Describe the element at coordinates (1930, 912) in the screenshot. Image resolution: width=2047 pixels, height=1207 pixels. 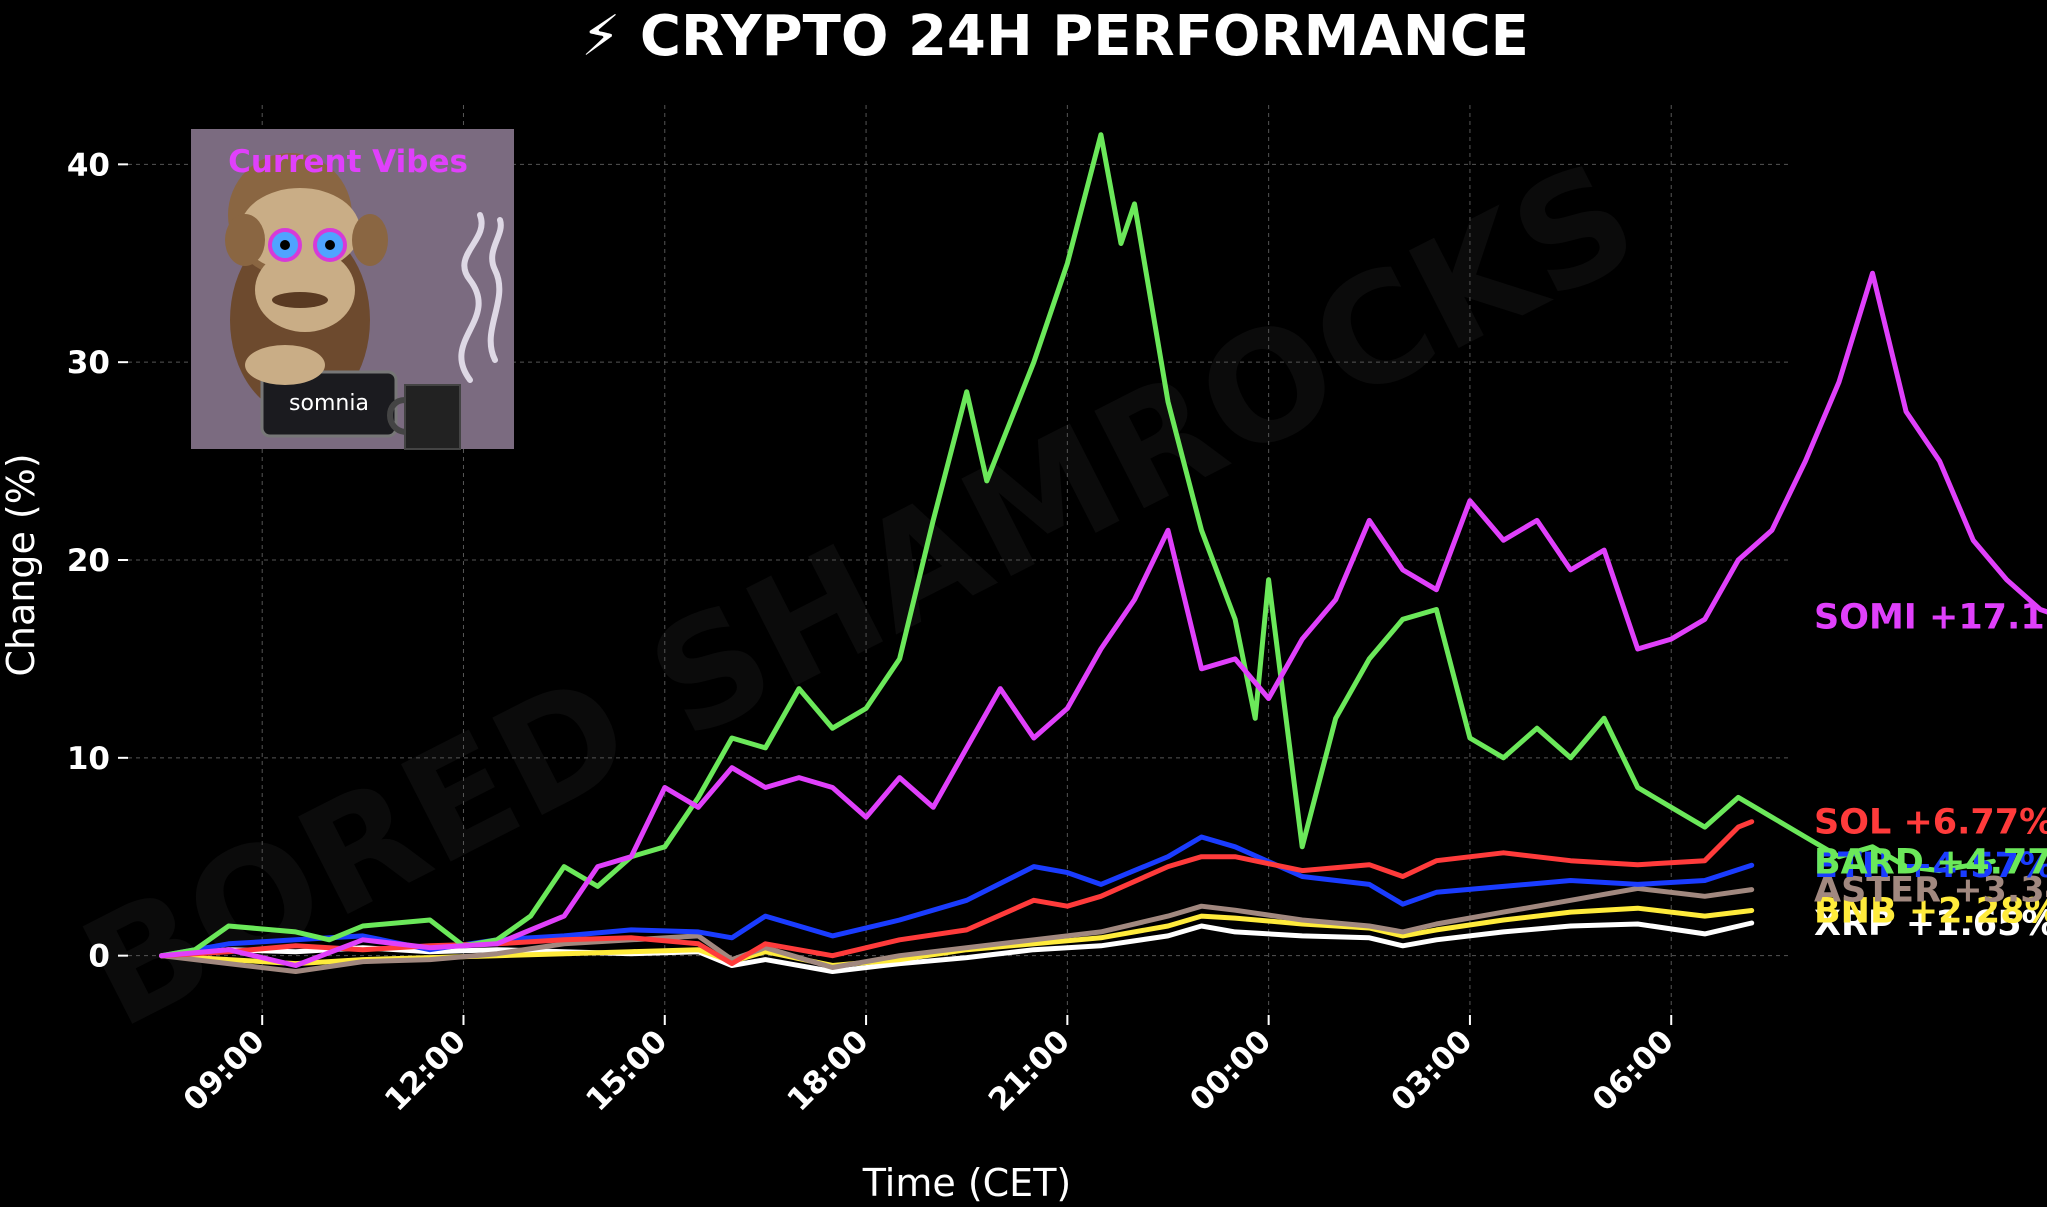
I see `end-label-bnb: BNB +2.28%` at that location.